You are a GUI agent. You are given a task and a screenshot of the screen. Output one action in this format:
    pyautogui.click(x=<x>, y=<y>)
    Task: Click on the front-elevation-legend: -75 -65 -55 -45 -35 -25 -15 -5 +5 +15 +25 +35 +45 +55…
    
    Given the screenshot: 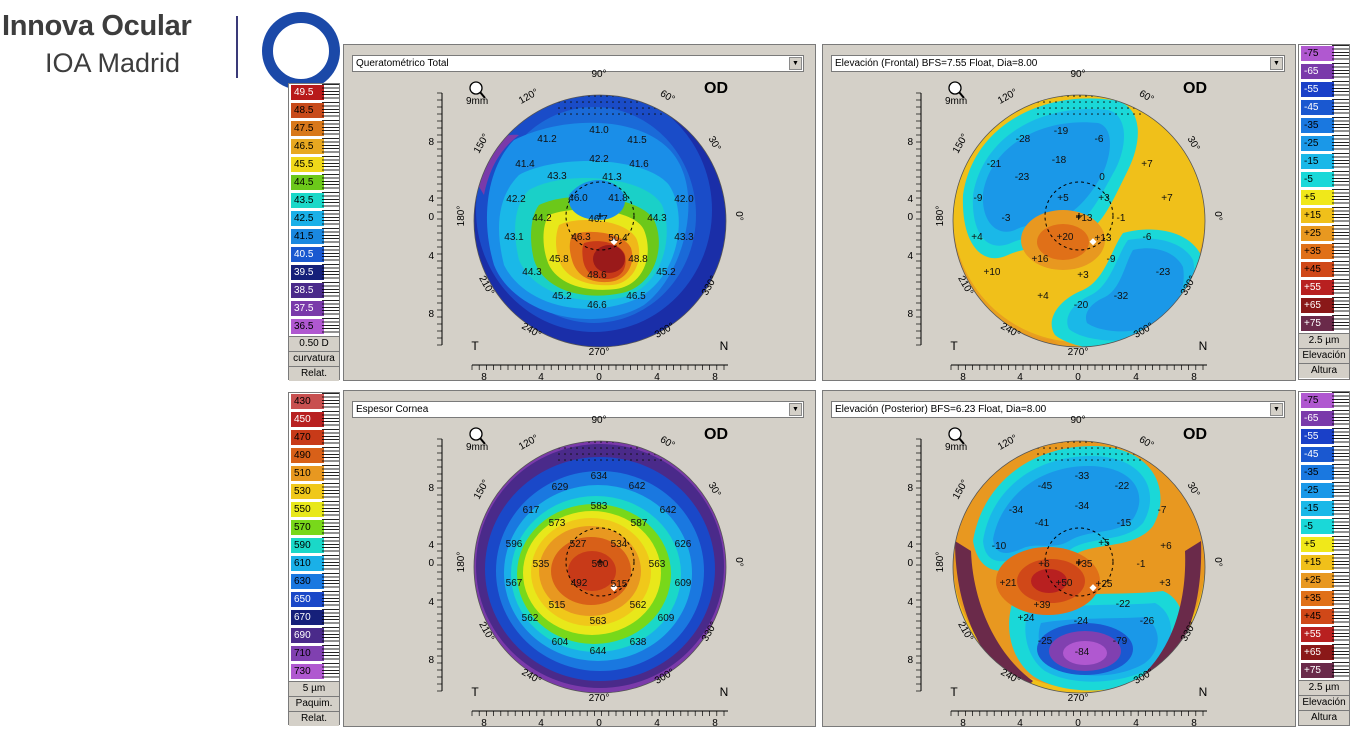 What is the action you would take?
    pyautogui.click(x=1324, y=212)
    